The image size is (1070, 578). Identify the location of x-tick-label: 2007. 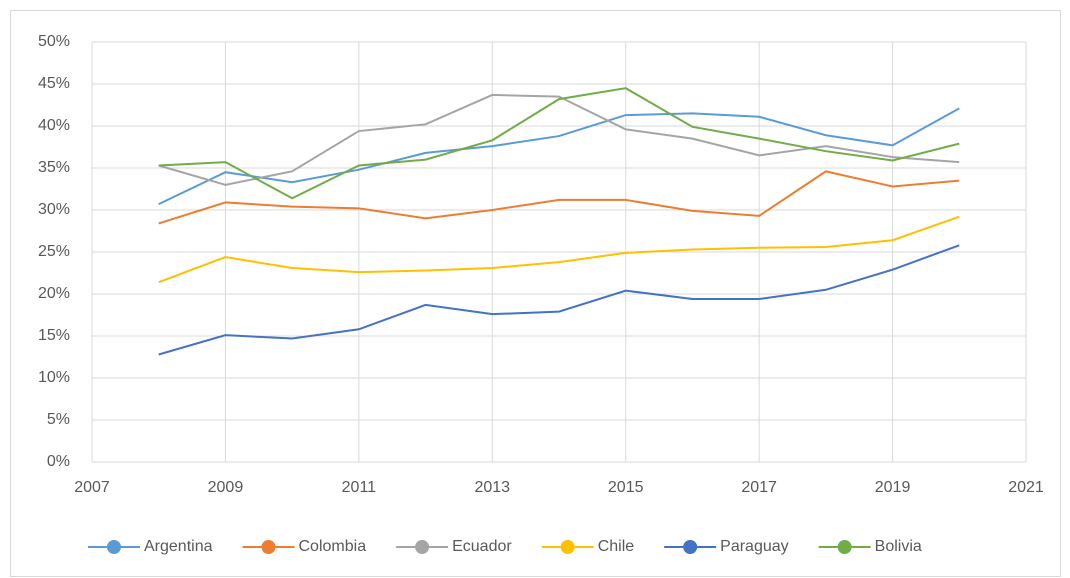
(92, 487).